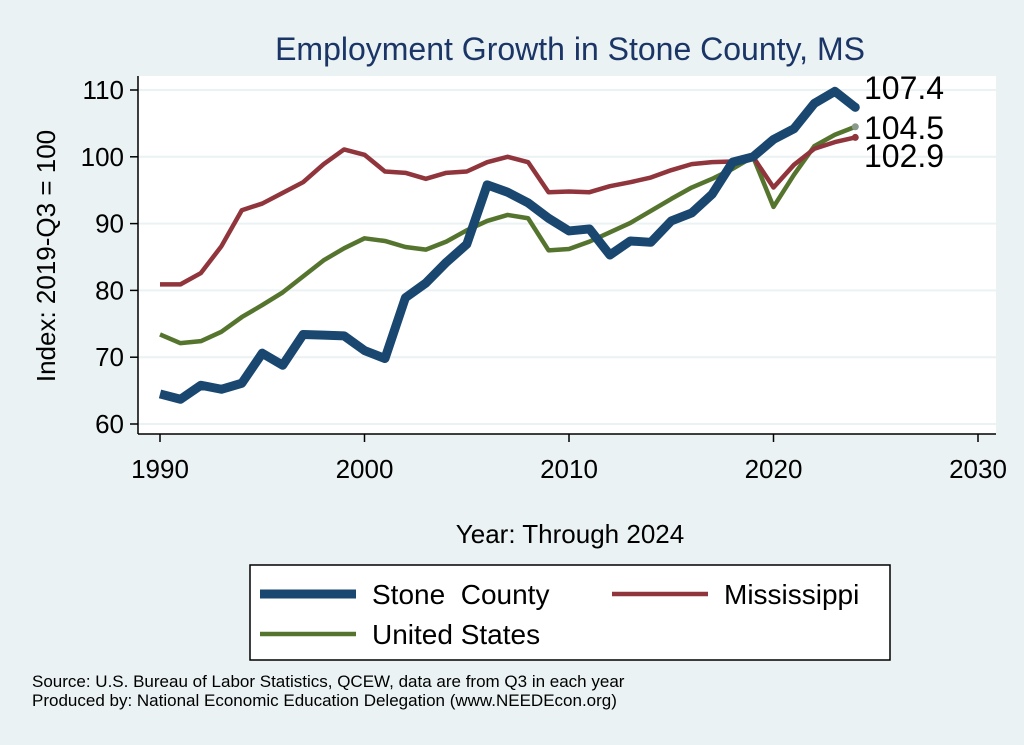 The image size is (1024, 745). What do you see at coordinates (365, 469) in the screenshot?
I see `x-tick-label: 2000` at bounding box center [365, 469].